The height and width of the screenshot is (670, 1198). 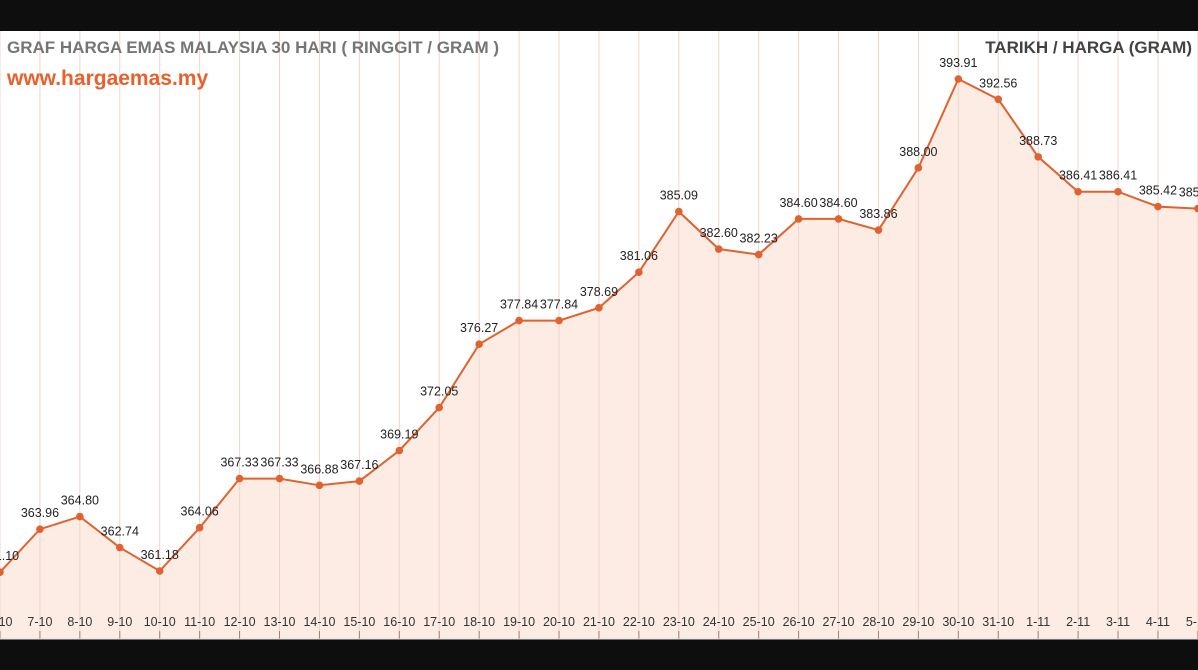 I want to click on x-tick-label: 9-10, so click(x=119, y=622).